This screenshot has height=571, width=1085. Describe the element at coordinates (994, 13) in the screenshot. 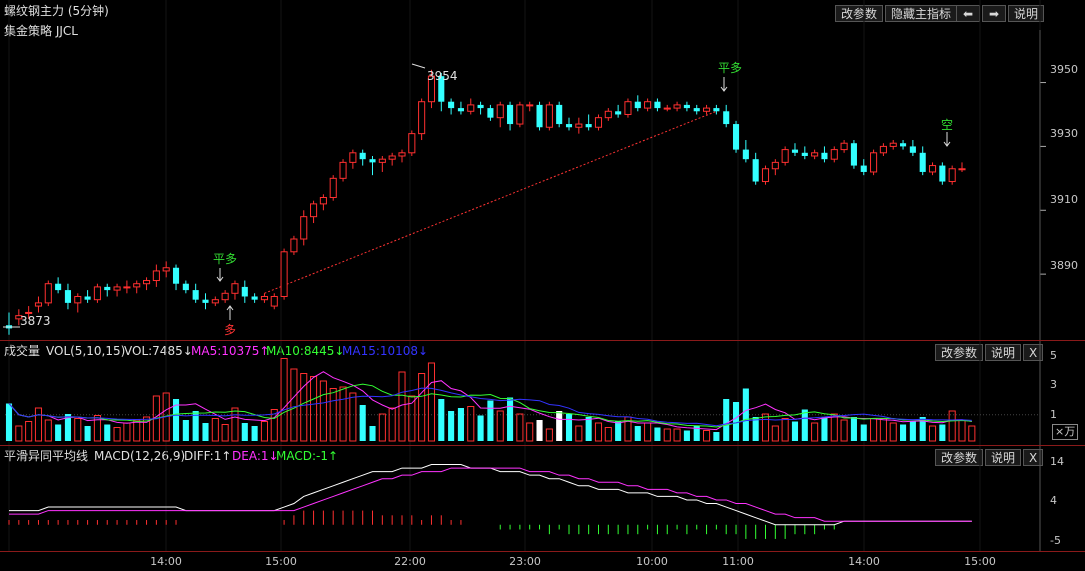

I see `scroll-right-button: ➡` at that location.